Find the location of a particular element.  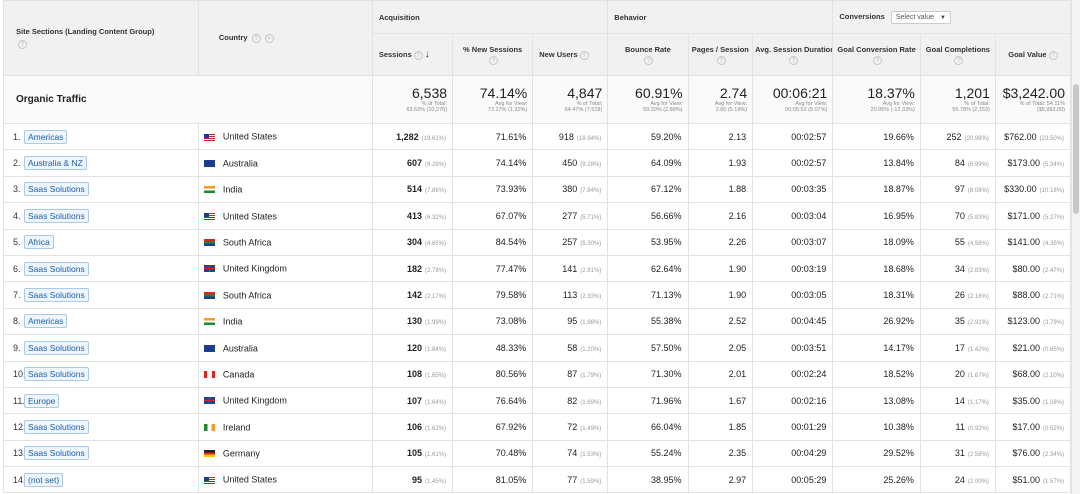

site-section-cell: 6. Saas Solutions is located at coordinates (101, 268).